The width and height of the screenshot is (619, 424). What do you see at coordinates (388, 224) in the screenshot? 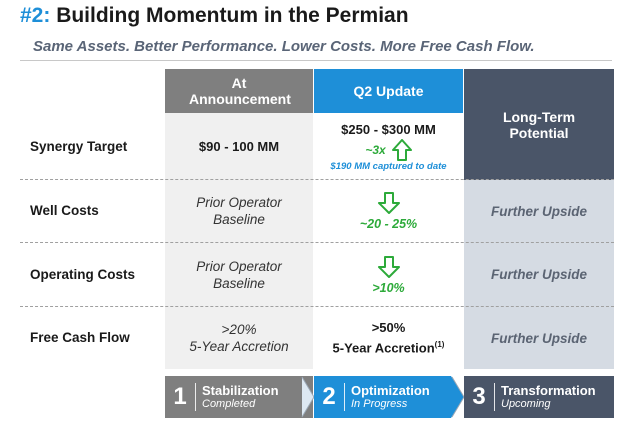
I see `well-costs-q2-change: ~20 - 25%` at bounding box center [388, 224].